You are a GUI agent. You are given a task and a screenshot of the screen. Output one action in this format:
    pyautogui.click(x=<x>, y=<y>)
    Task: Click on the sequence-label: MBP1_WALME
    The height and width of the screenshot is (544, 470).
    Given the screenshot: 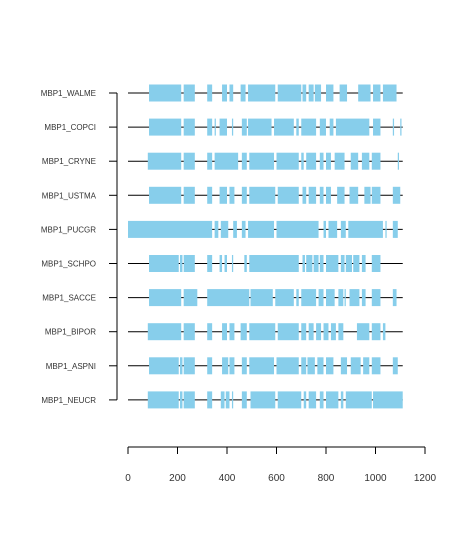 What is the action you would take?
    pyautogui.click(x=68, y=93)
    